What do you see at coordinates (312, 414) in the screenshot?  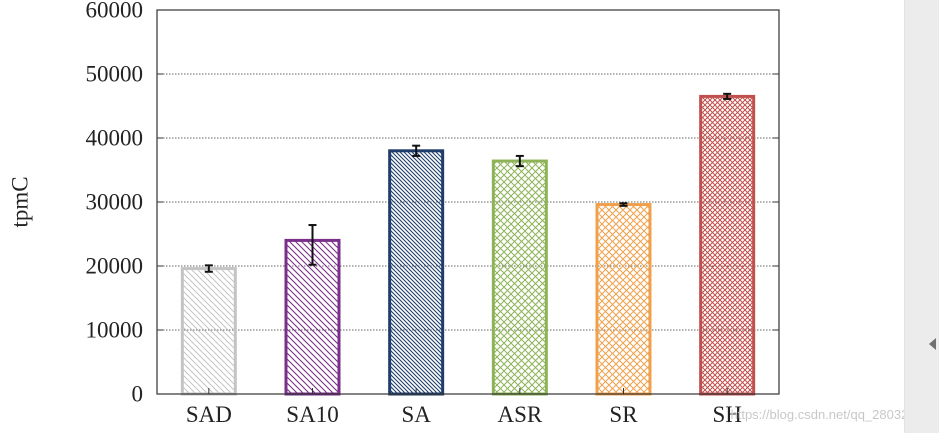 I see `x-tick-label: SA10` at bounding box center [312, 414].